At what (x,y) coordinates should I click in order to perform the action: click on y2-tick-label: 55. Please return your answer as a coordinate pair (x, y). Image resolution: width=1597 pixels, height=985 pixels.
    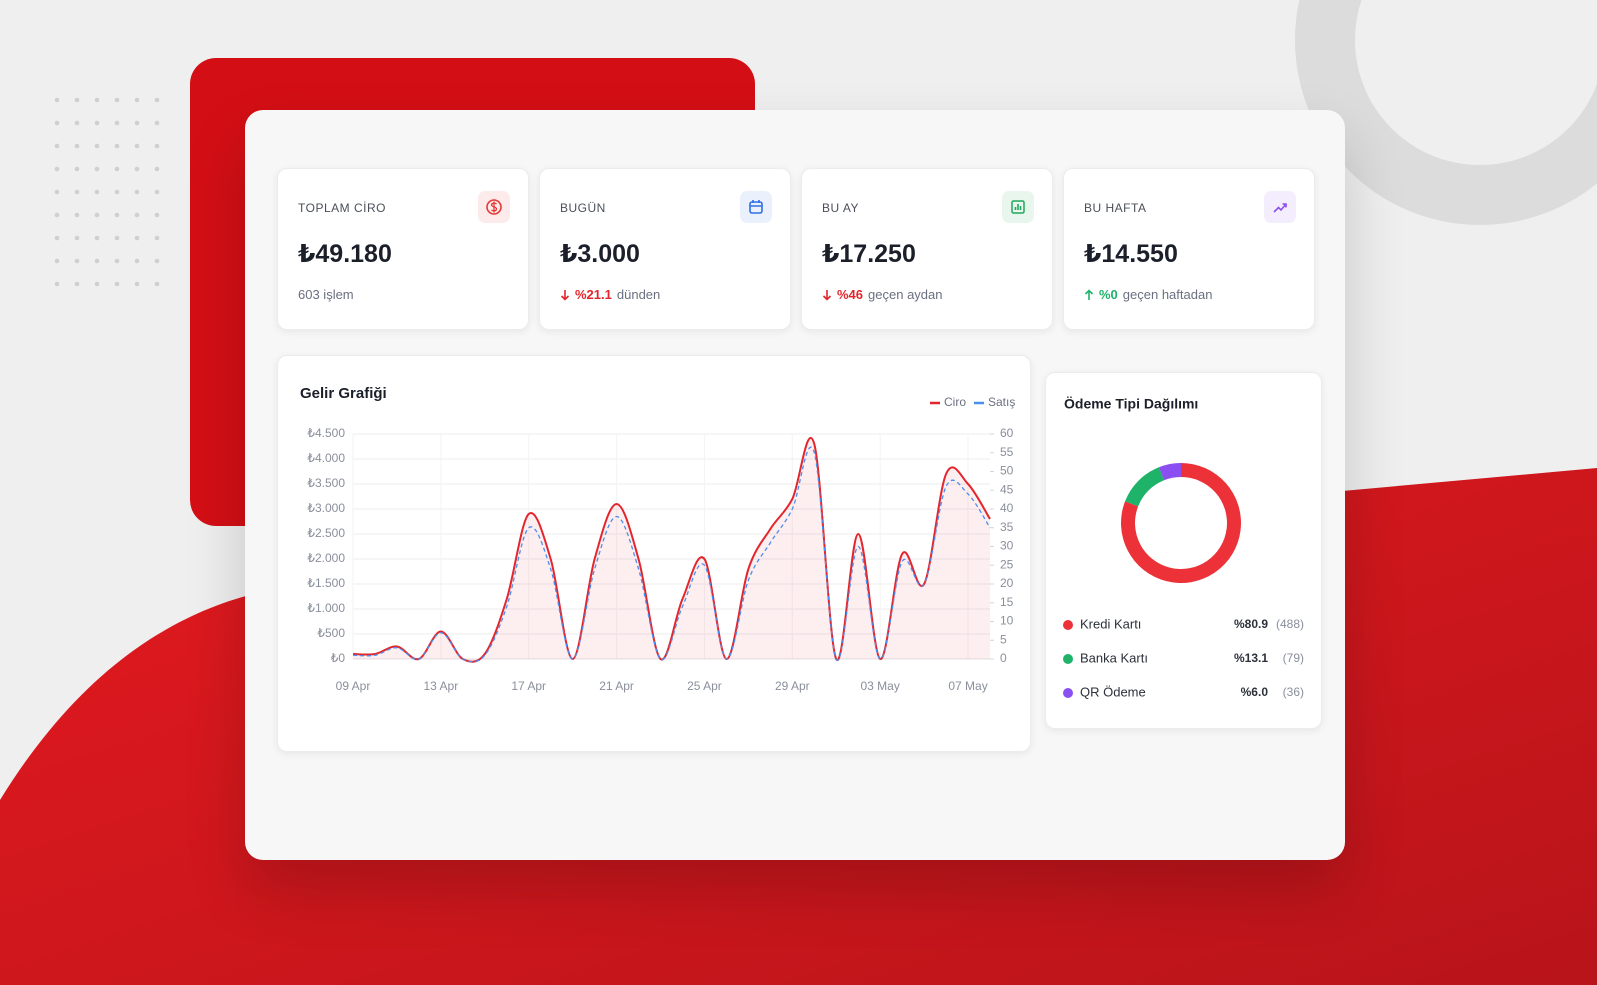
    Looking at the image, I should click on (1007, 452).